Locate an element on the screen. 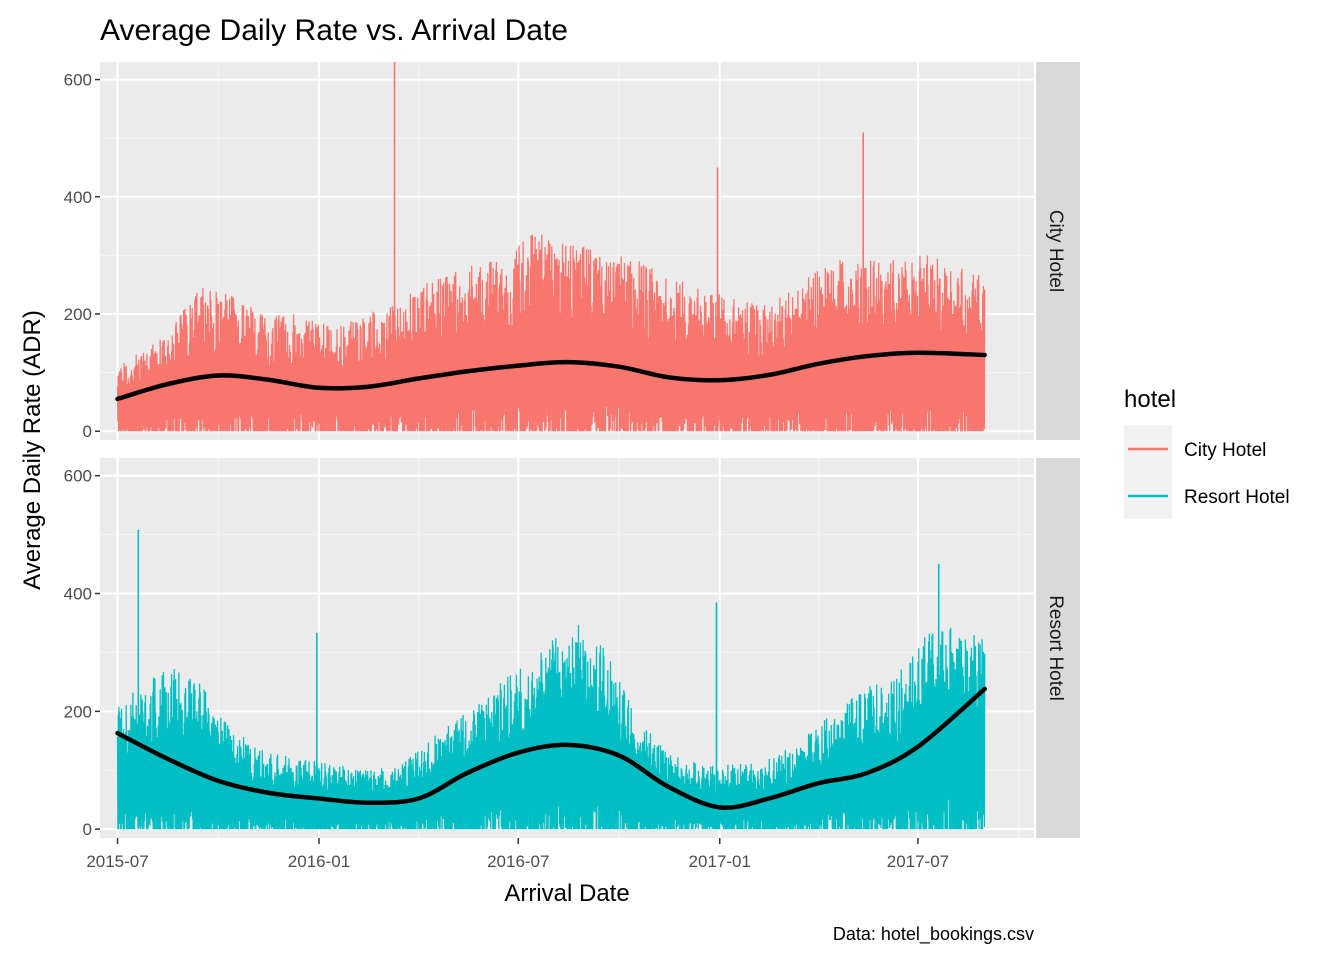  legend: hotel City Hotel Resort Hotel is located at coordinates (1207, 452).